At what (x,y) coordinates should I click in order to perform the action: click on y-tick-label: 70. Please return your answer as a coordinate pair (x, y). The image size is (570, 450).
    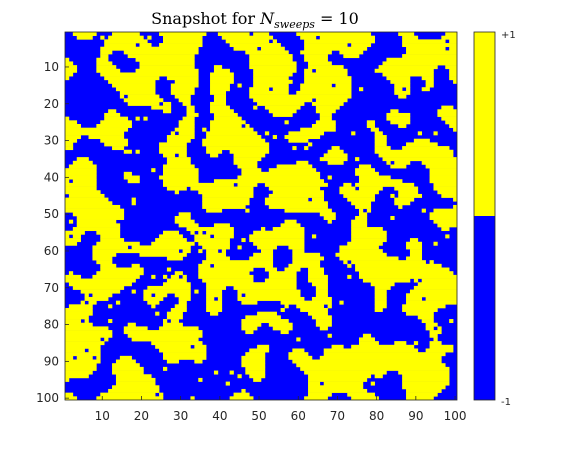
    Looking at the image, I should click on (51, 288).